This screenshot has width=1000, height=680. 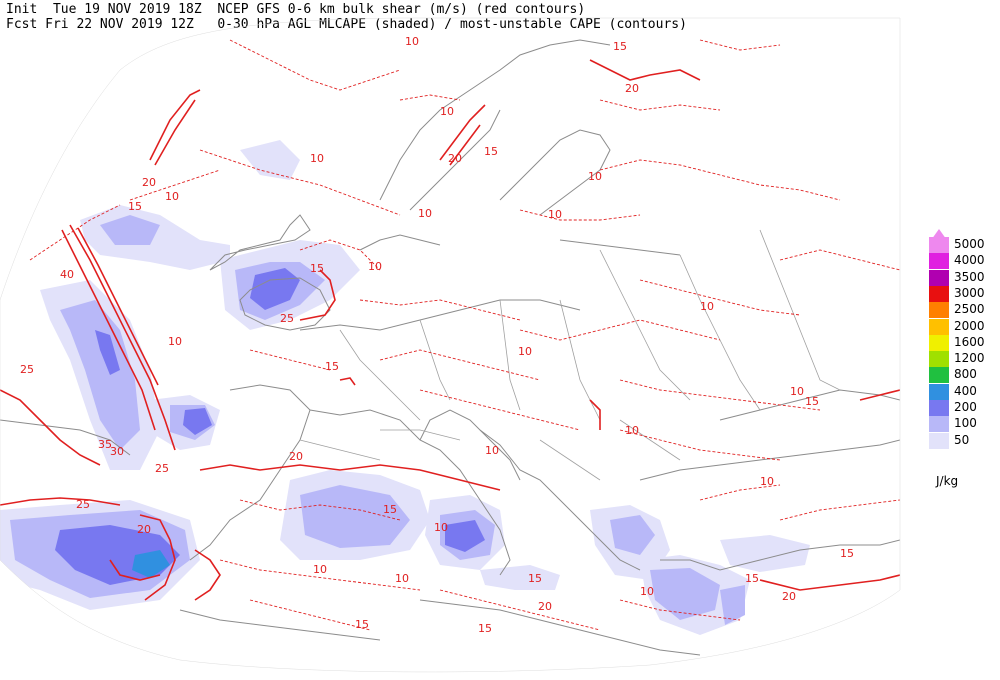 I want to click on shear-label-10e: 10, so click(x=555, y=214).